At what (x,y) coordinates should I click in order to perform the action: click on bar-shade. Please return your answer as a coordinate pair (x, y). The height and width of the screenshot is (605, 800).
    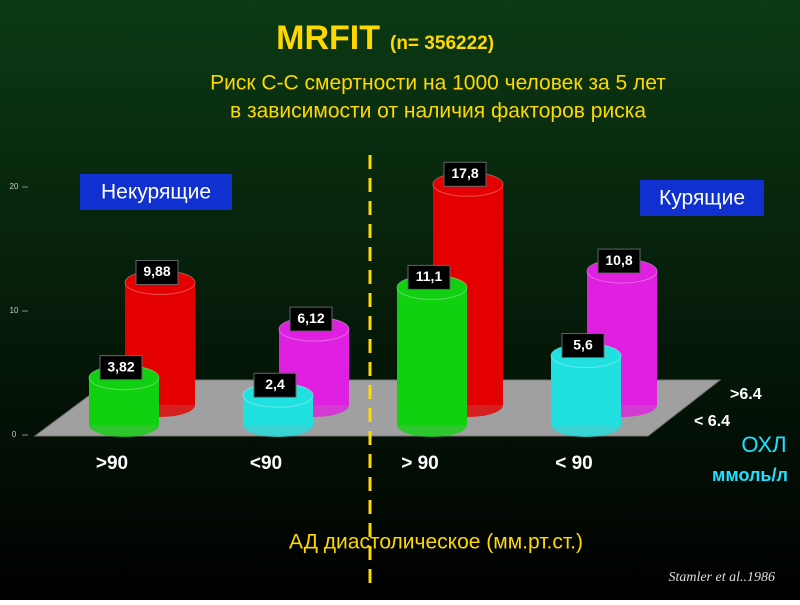
    Looking at the image, I should click on (432, 356).